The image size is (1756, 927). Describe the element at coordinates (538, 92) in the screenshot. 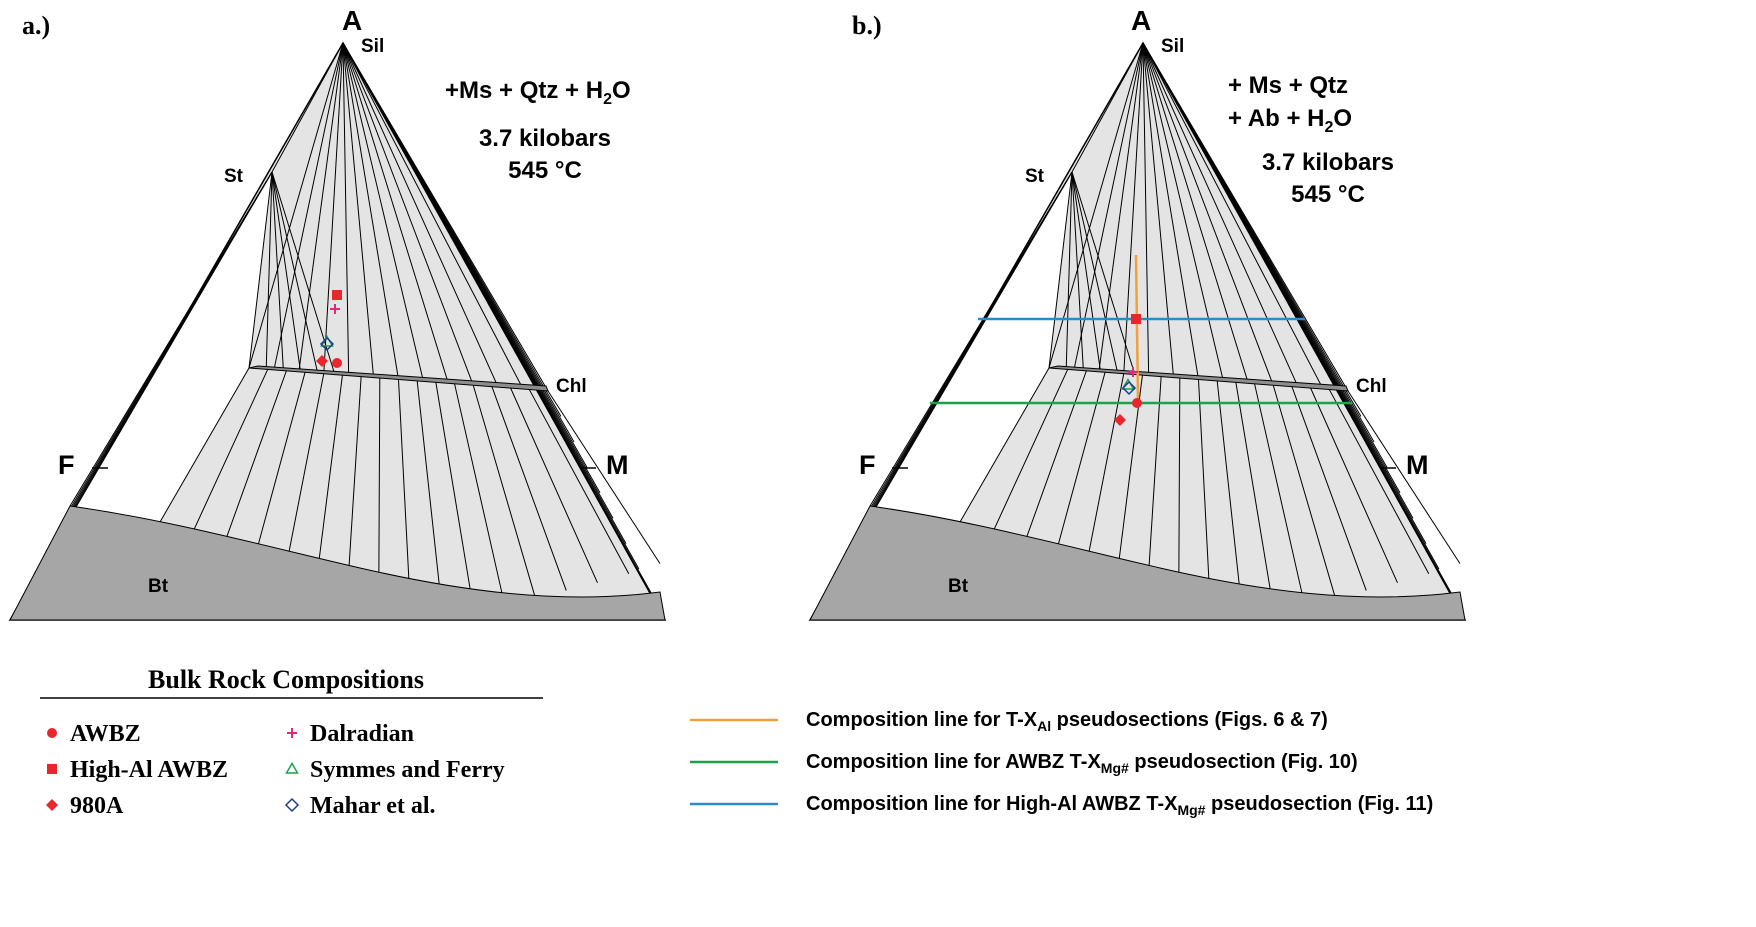

I see `panel-a-assemblage: +Ms + Qtz + H2O` at that location.